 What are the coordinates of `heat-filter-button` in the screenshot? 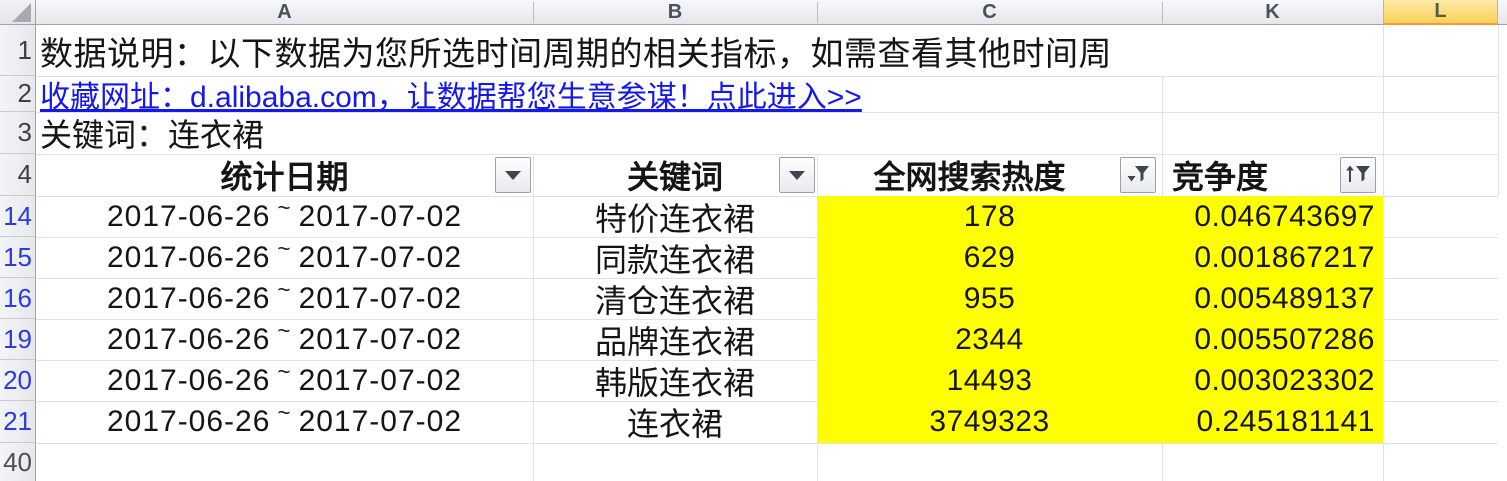 It's located at (1138, 175).